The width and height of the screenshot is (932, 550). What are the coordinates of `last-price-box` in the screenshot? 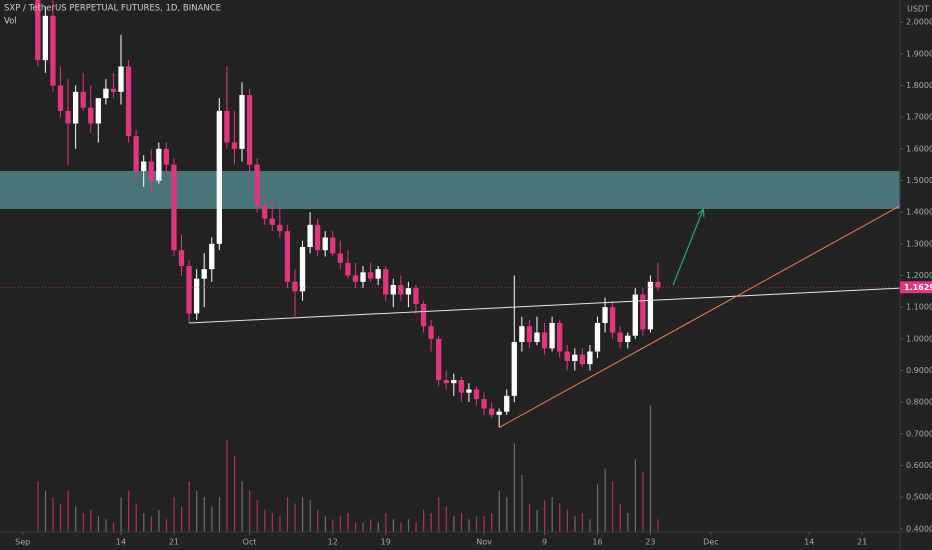 It's located at (916, 287).